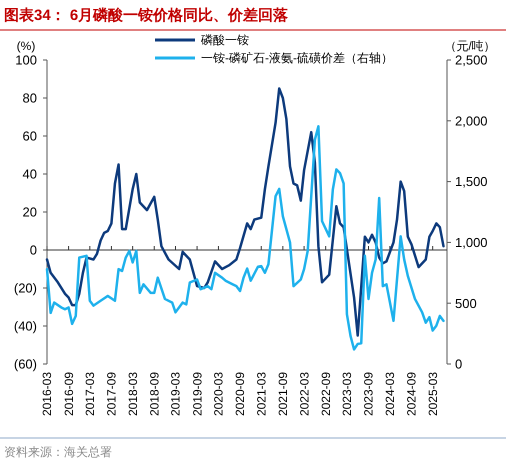 The width and height of the screenshot is (506, 475). Describe the element at coordinates (304, 394) in the screenshot. I see `x-tick-label: 2022-03` at that location.